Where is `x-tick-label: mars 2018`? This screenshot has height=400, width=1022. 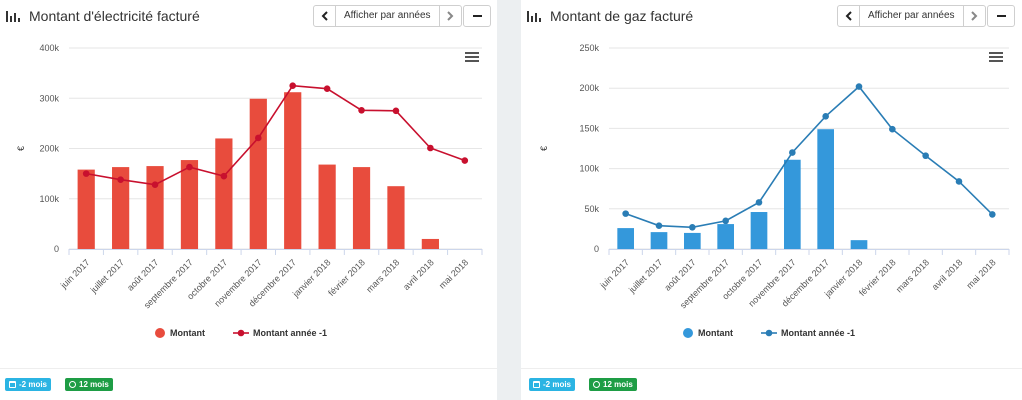
x-tick-label: mars 2018 is located at coordinates (382, 275).